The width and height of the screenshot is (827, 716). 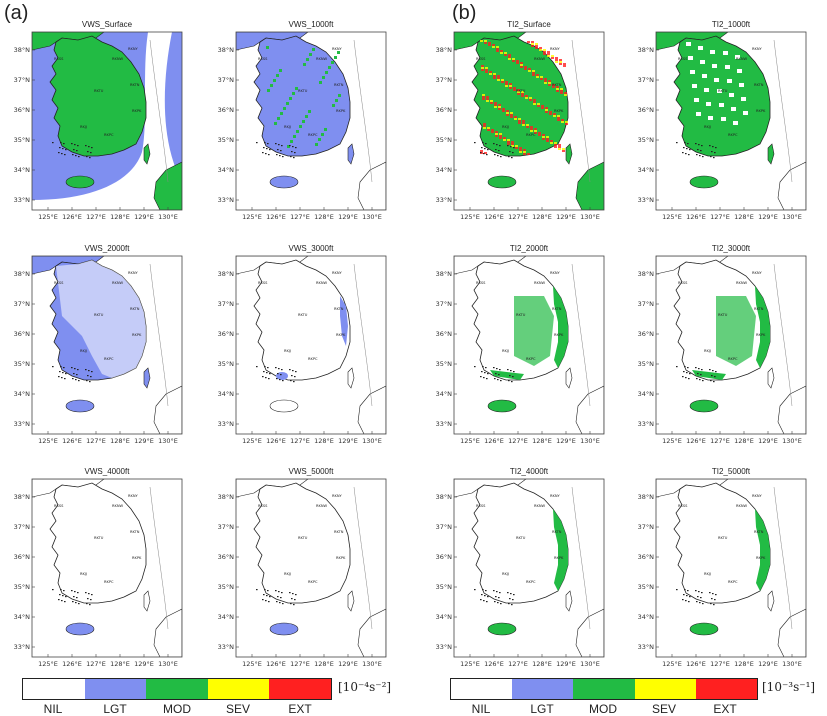 What do you see at coordinates (464, 13) in the screenshot?
I see `panel-label-b: (b)` at bounding box center [464, 13].